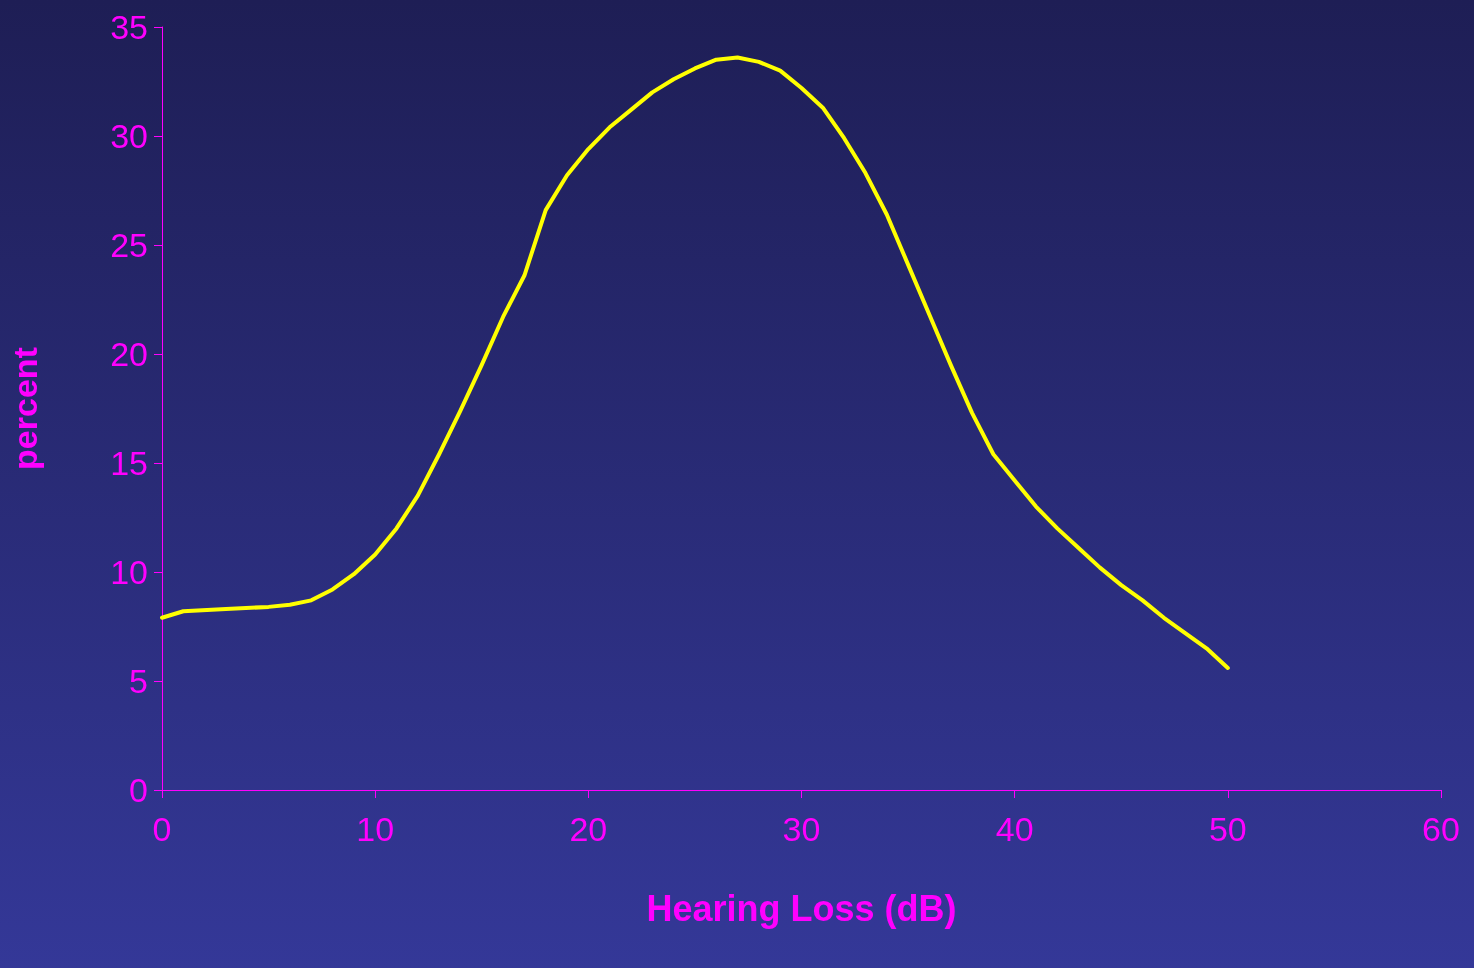 This screenshot has height=968, width=1474. I want to click on y-tick-label: 25, so click(129, 245).